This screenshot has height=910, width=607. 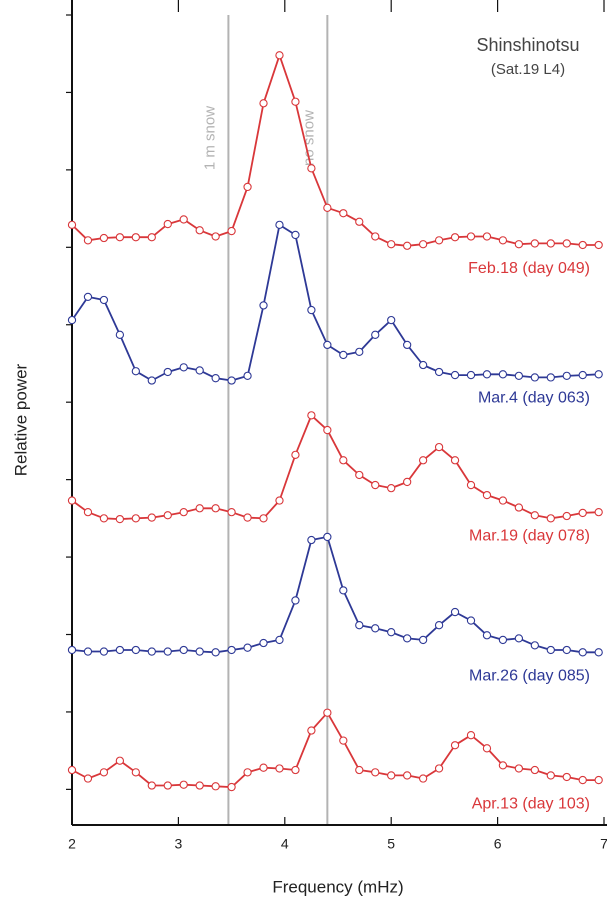 What do you see at coordinates (20, 419) in the screenshot?
I see `y-axis-label: Relative power` at bounding box center [20, 419].